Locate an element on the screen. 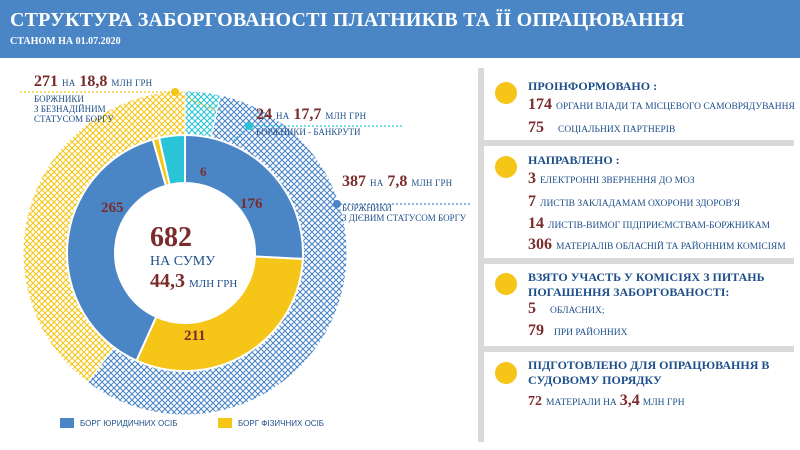 This screenshot has width=800, height=450. section-title-commissions-line-1: ВЗЯТО УЧАСТЬ У КОМІСІЯХ З ПИТАНЬ is located at coordinates (646, 277).